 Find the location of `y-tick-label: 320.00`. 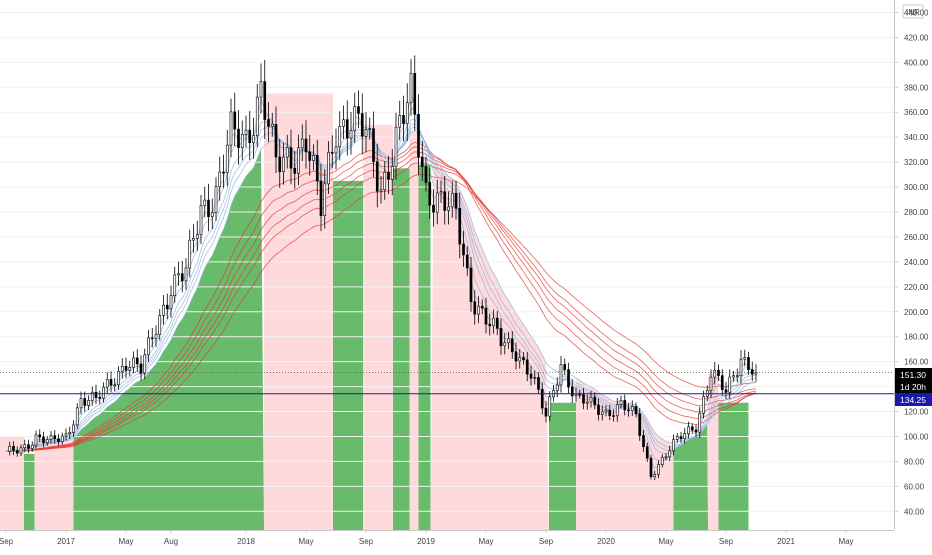

y-tick-label: 320.00 is located at coordinates (916, 162).